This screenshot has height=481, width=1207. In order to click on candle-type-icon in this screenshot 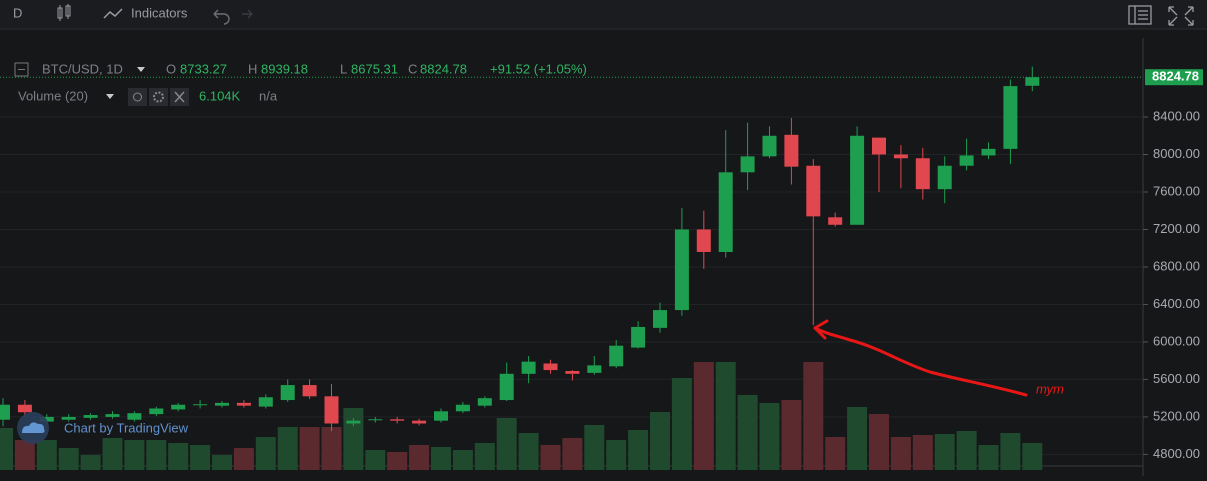, I will do `click(64, 12)`.